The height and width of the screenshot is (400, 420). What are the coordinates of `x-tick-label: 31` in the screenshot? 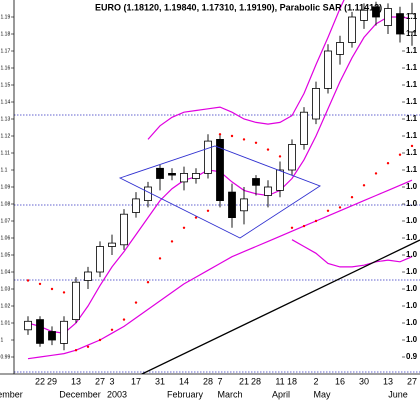 It's located at (160, 381).